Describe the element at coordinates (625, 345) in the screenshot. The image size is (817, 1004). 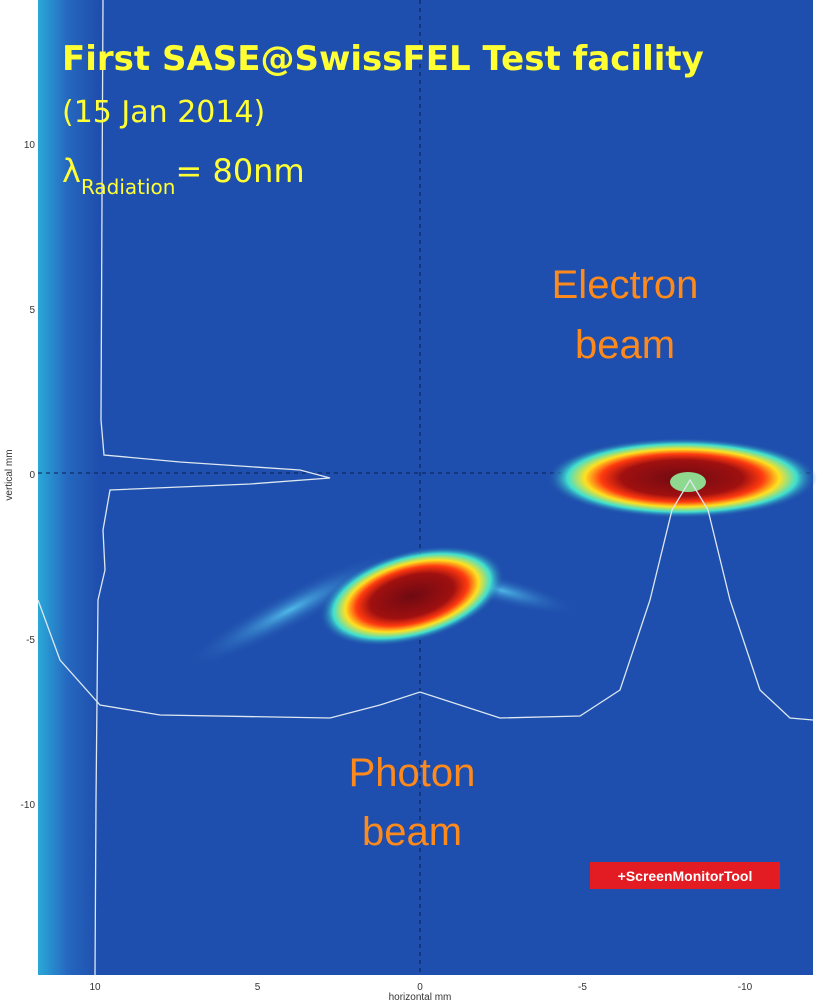
I see `electron-label: beam` at that location.